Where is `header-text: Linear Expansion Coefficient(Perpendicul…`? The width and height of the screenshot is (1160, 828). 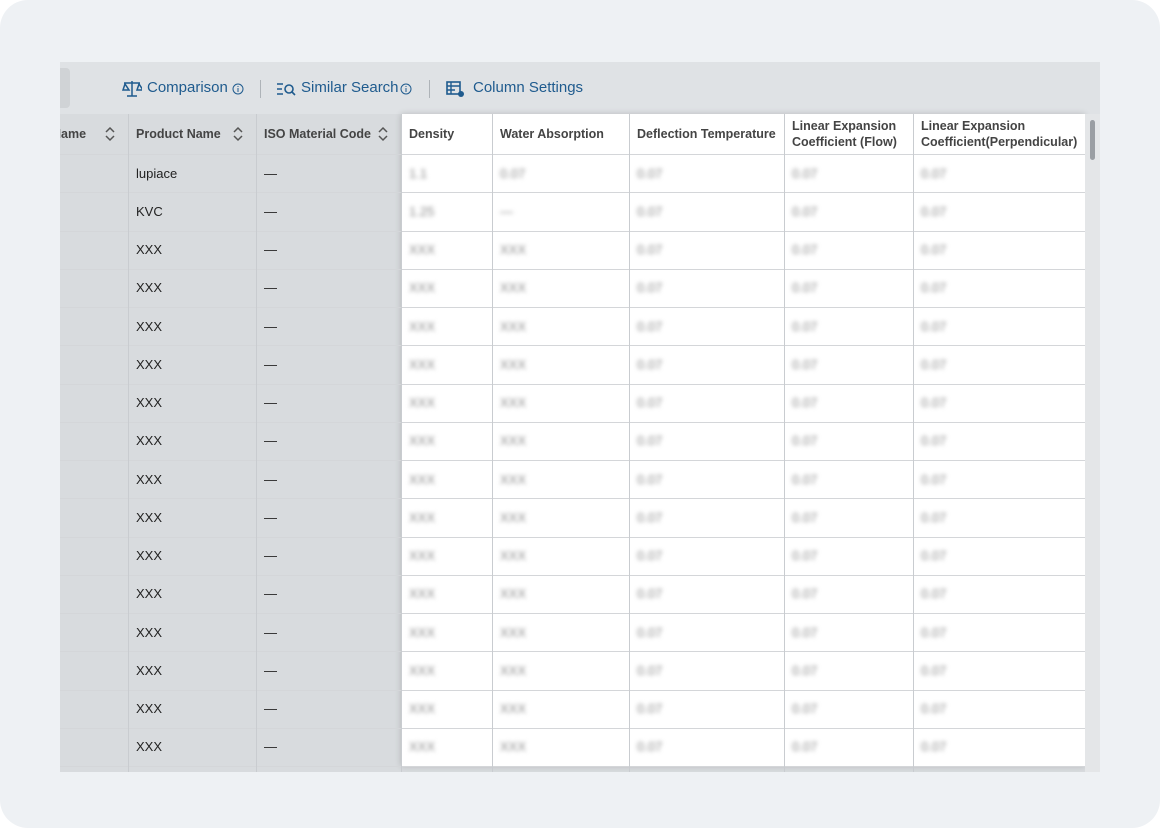
header-text: Linear Expansion Coefficient(Perpendicul… is located at coordinates (999, 134).